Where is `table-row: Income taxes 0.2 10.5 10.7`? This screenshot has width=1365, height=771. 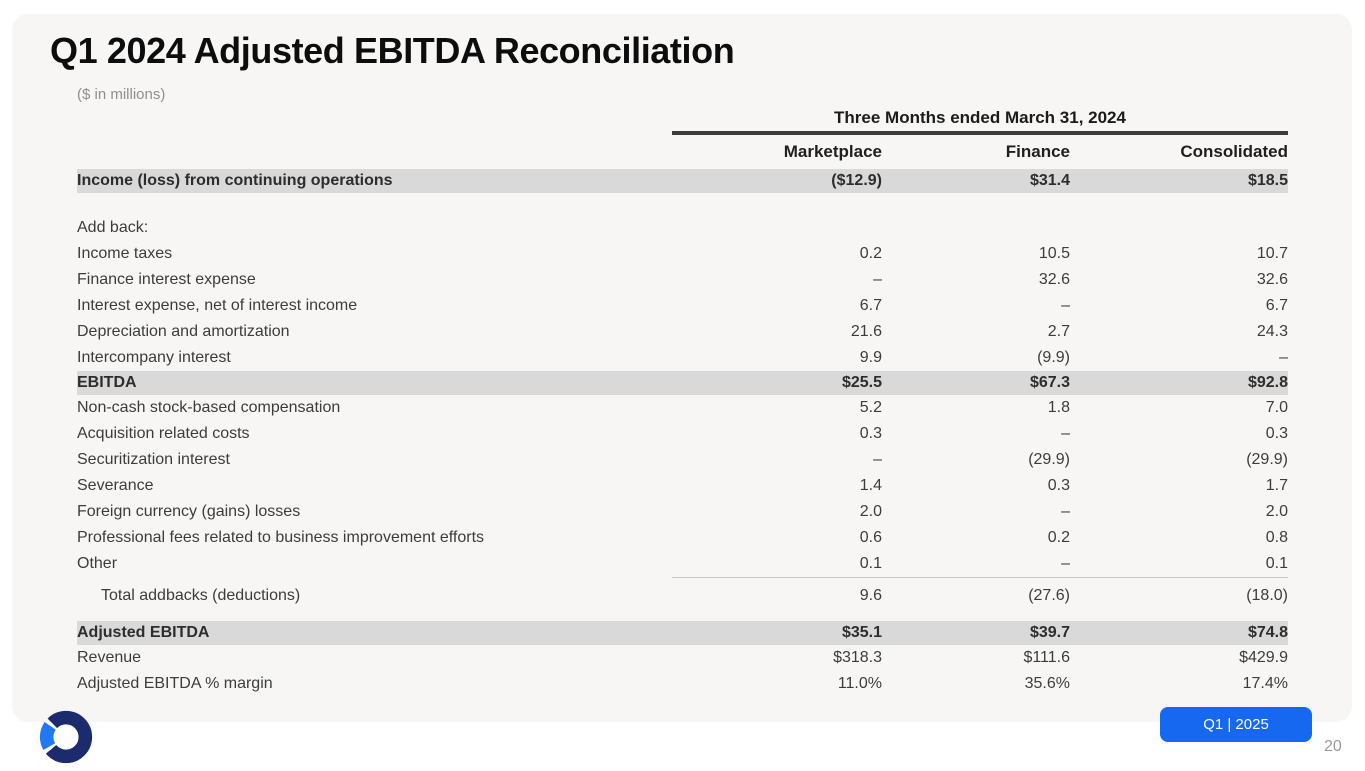
table-row: Income taxes 0.2 10.5 10.7 is located at coordinates (682, 254).